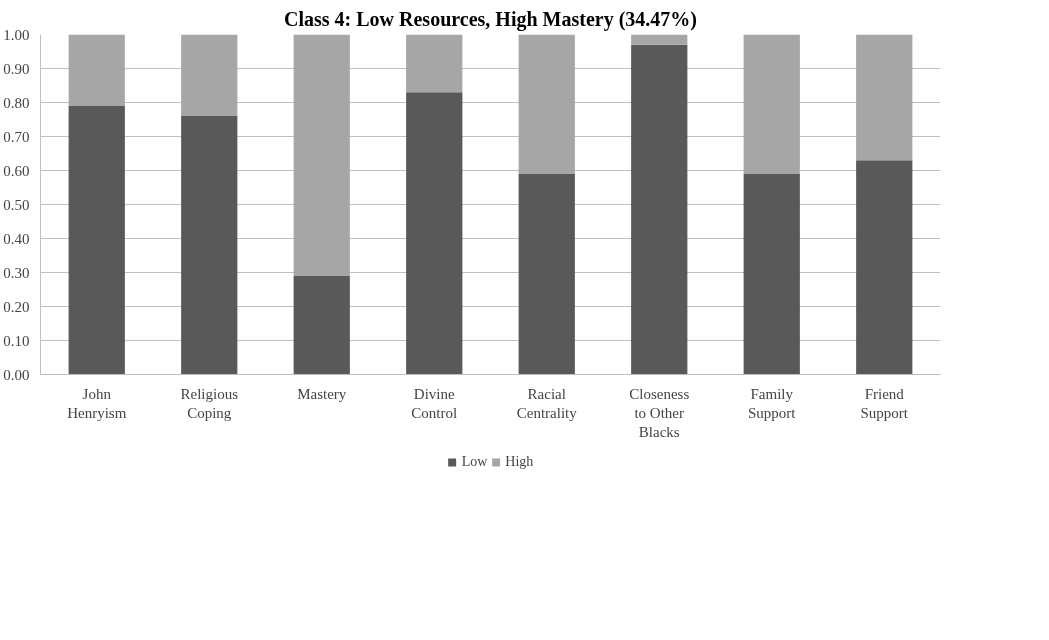 This screenshot has height=640, width=1049. What do you see at coordinates (209, 403) in the screenshot?
I see `x-tick-label: Religious Coping` at bounding box center [209, 403].